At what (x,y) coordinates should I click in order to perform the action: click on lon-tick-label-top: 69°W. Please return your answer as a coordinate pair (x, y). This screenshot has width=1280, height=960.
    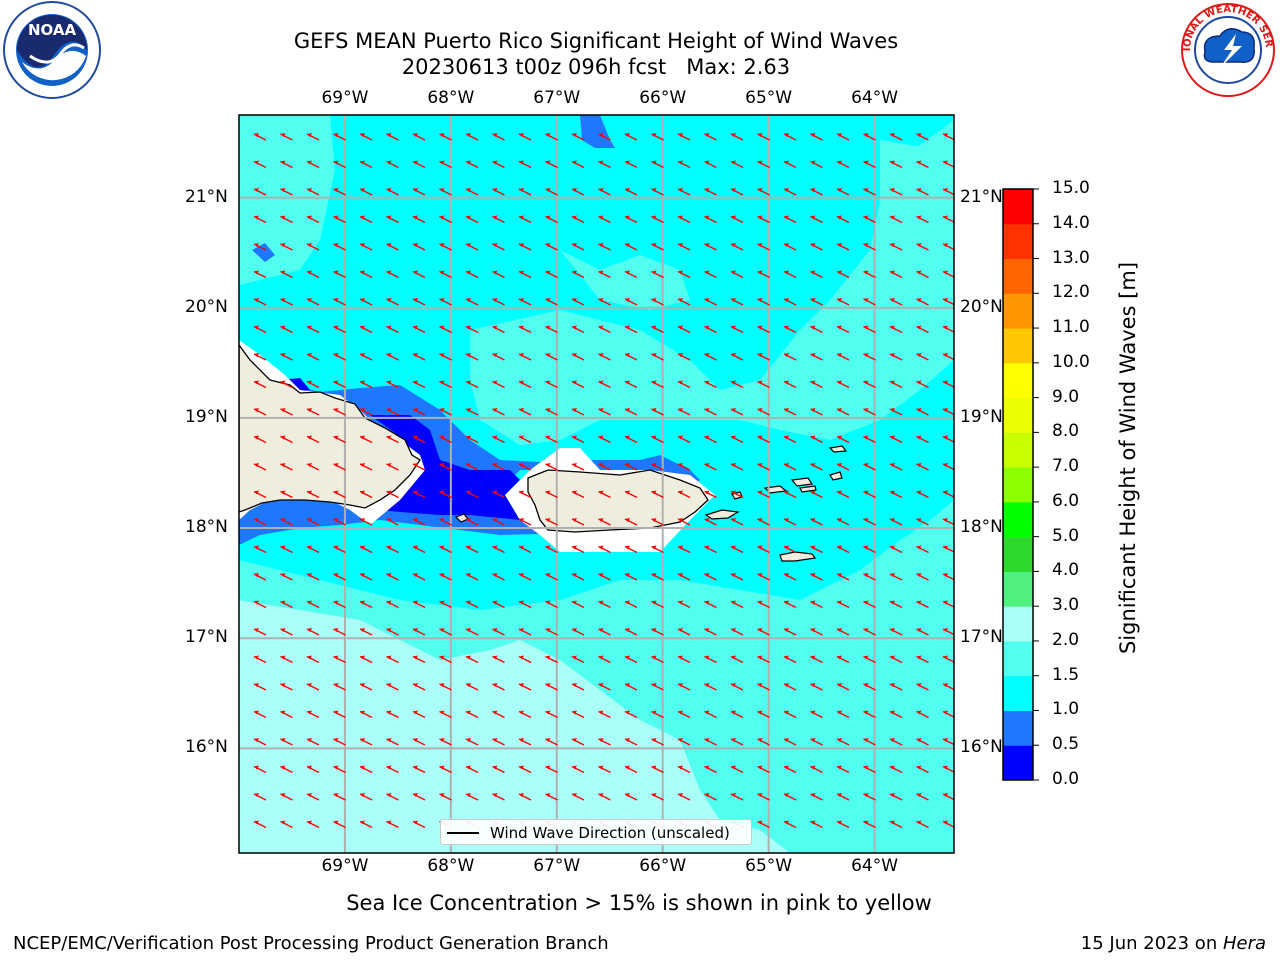
    Looking at the image, I should click on (345, 98).